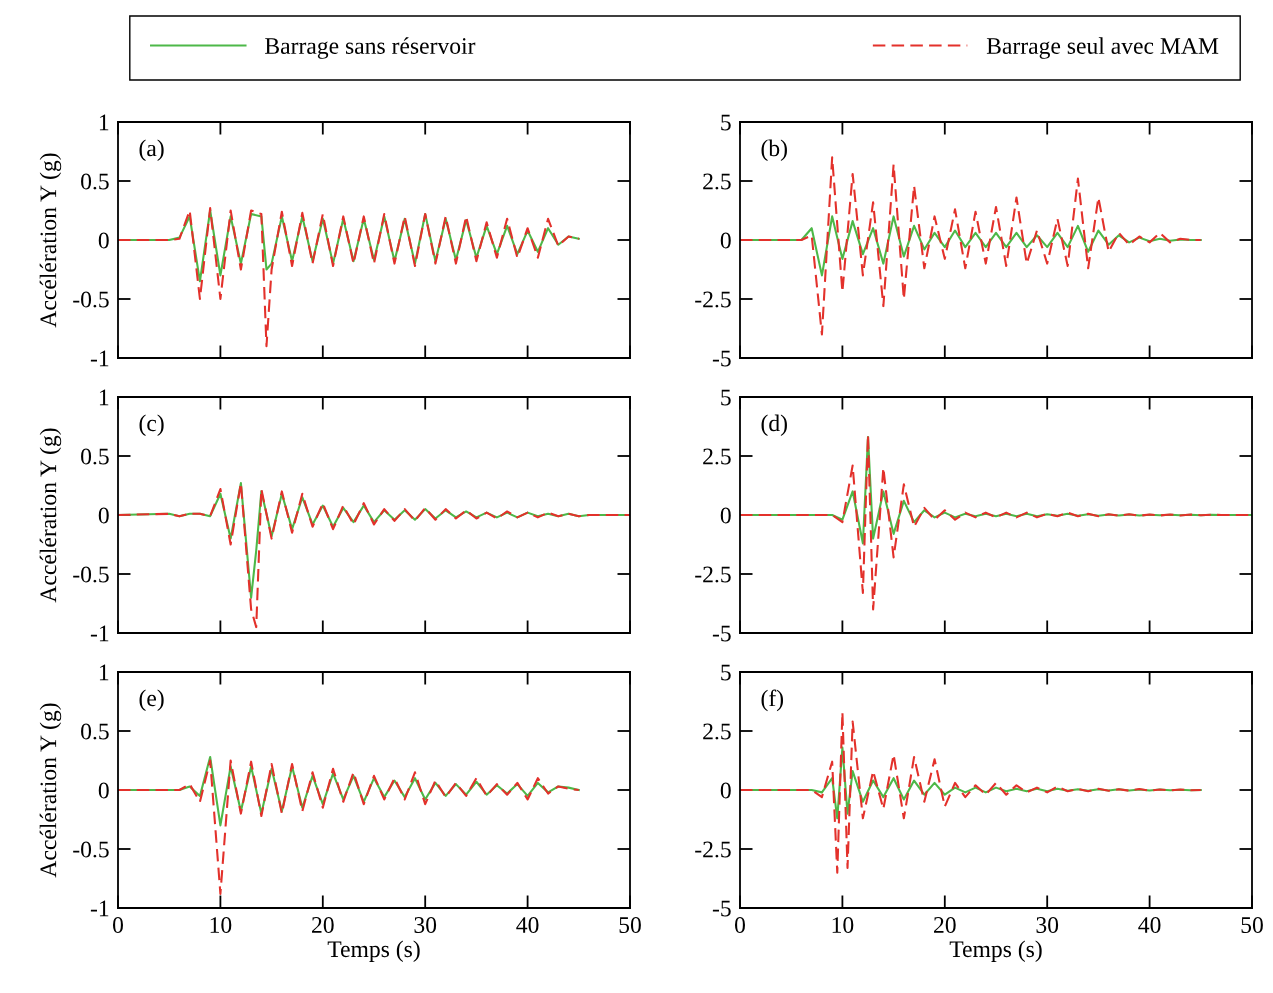  What do you see at coordinates (151, 425) in the screenshot?
I see `annotation: (c)` at bounding box center [151, 425].